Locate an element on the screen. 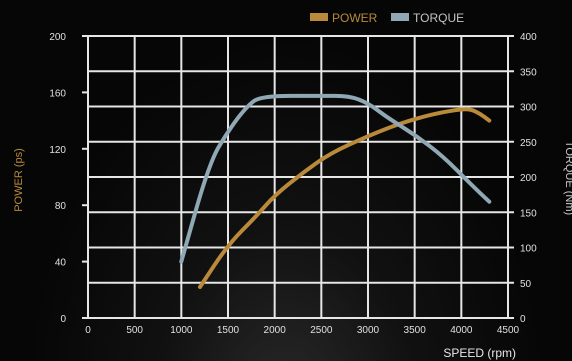 This screenshot has width=572, height=361. x-tick-label: 1500 is located at coordinates (228, 330).